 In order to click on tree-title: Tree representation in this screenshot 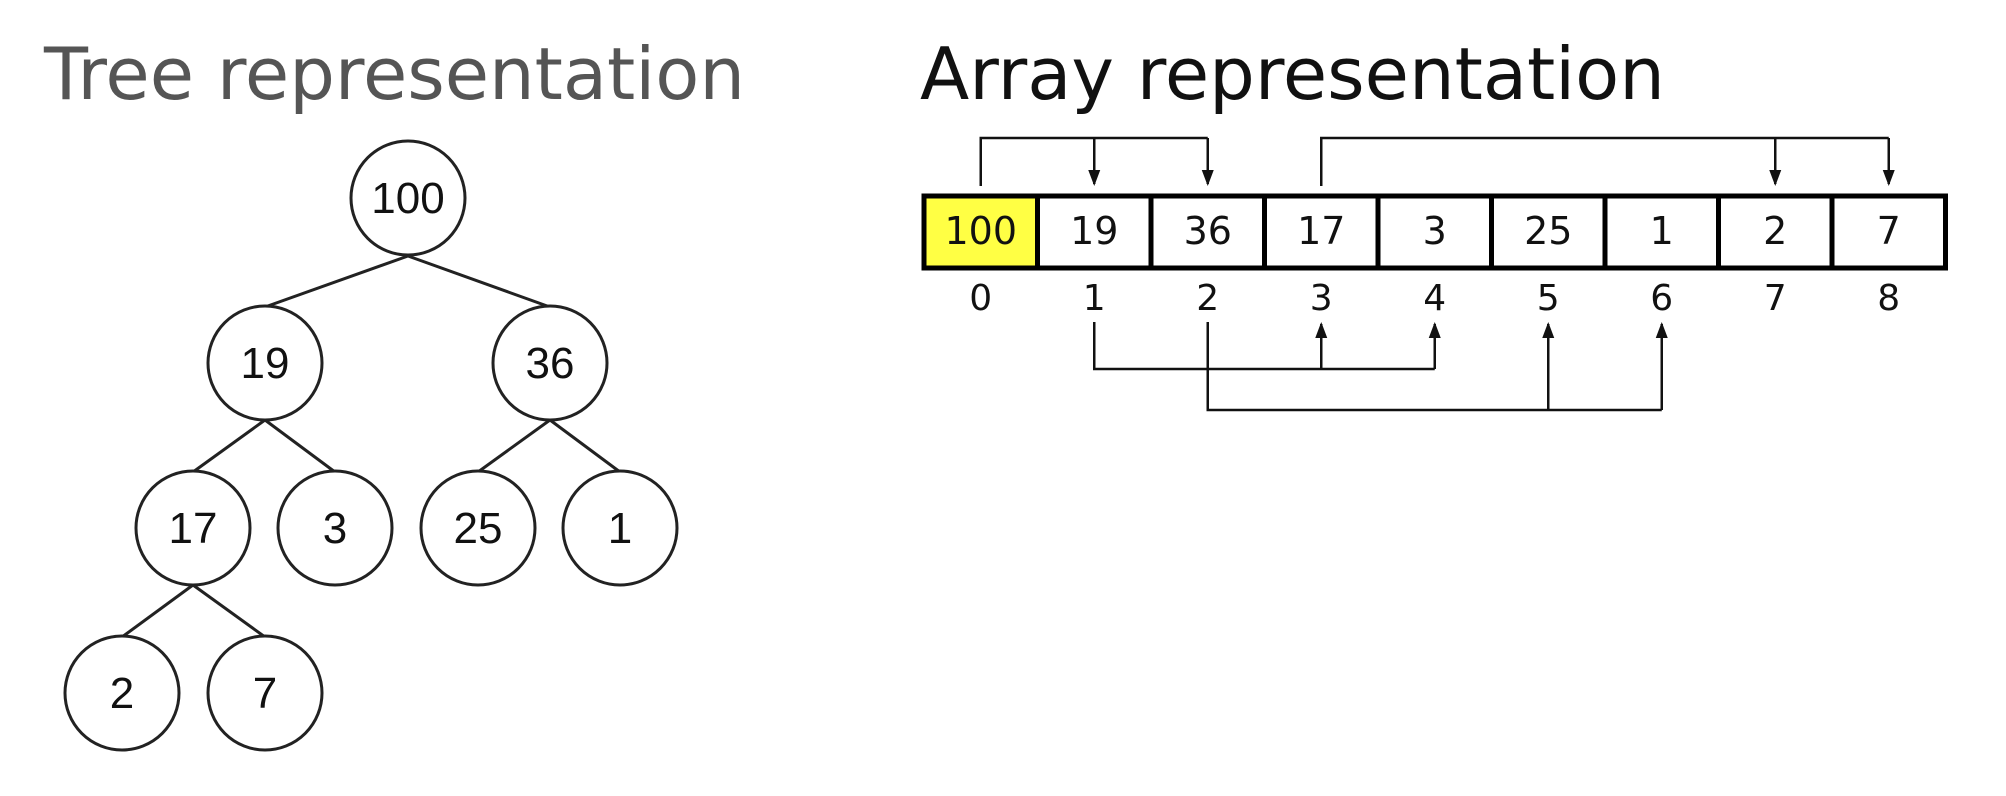, I will do `click(394, 74)`.